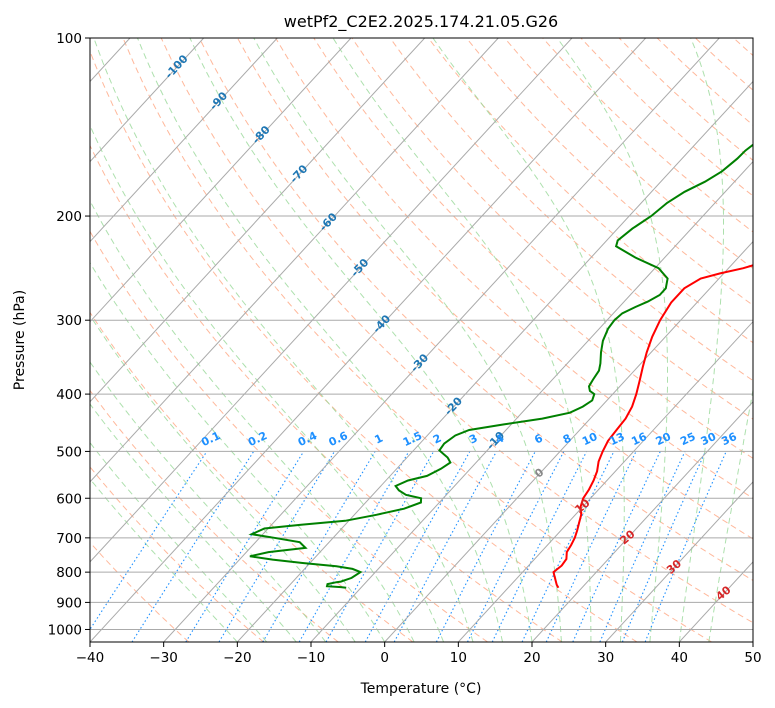 The width and height of the screenshot is (775, 708). I want to click on x-tick-label: 20, so click(531, 658).